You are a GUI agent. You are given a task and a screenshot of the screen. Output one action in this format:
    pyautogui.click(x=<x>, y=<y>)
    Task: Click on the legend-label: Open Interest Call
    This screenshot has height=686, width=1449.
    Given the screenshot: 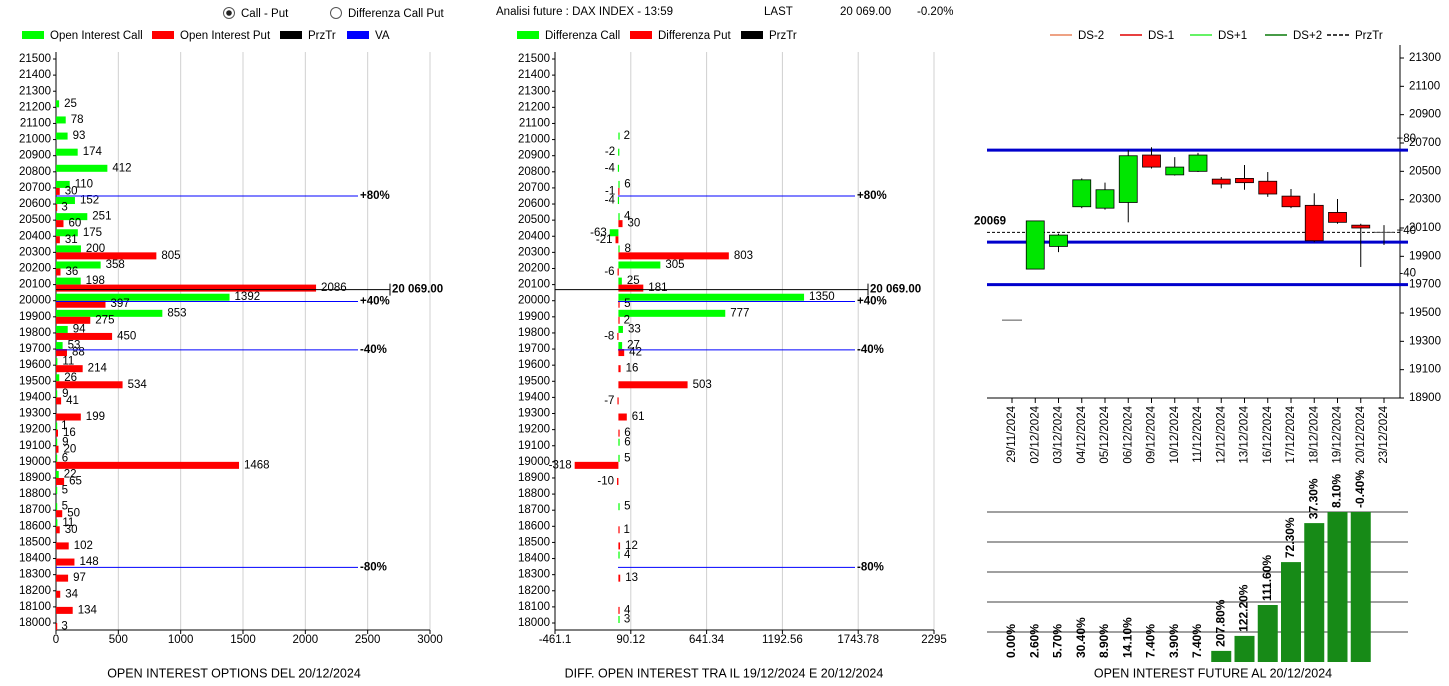 What is the action you would take?
    pyautogui.click(x=96, y=36)
    